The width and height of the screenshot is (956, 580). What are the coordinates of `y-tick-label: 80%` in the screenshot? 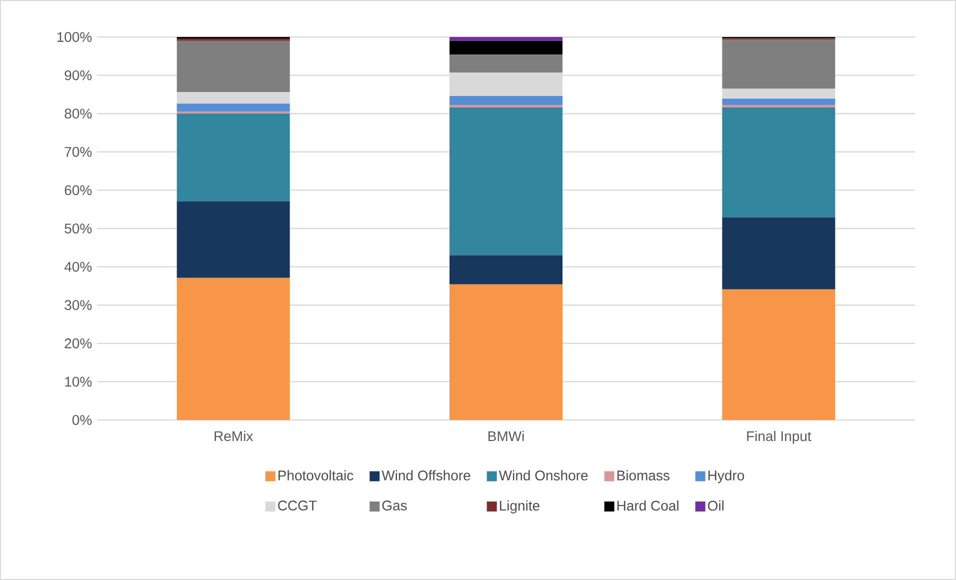 It's located at (78, 113).